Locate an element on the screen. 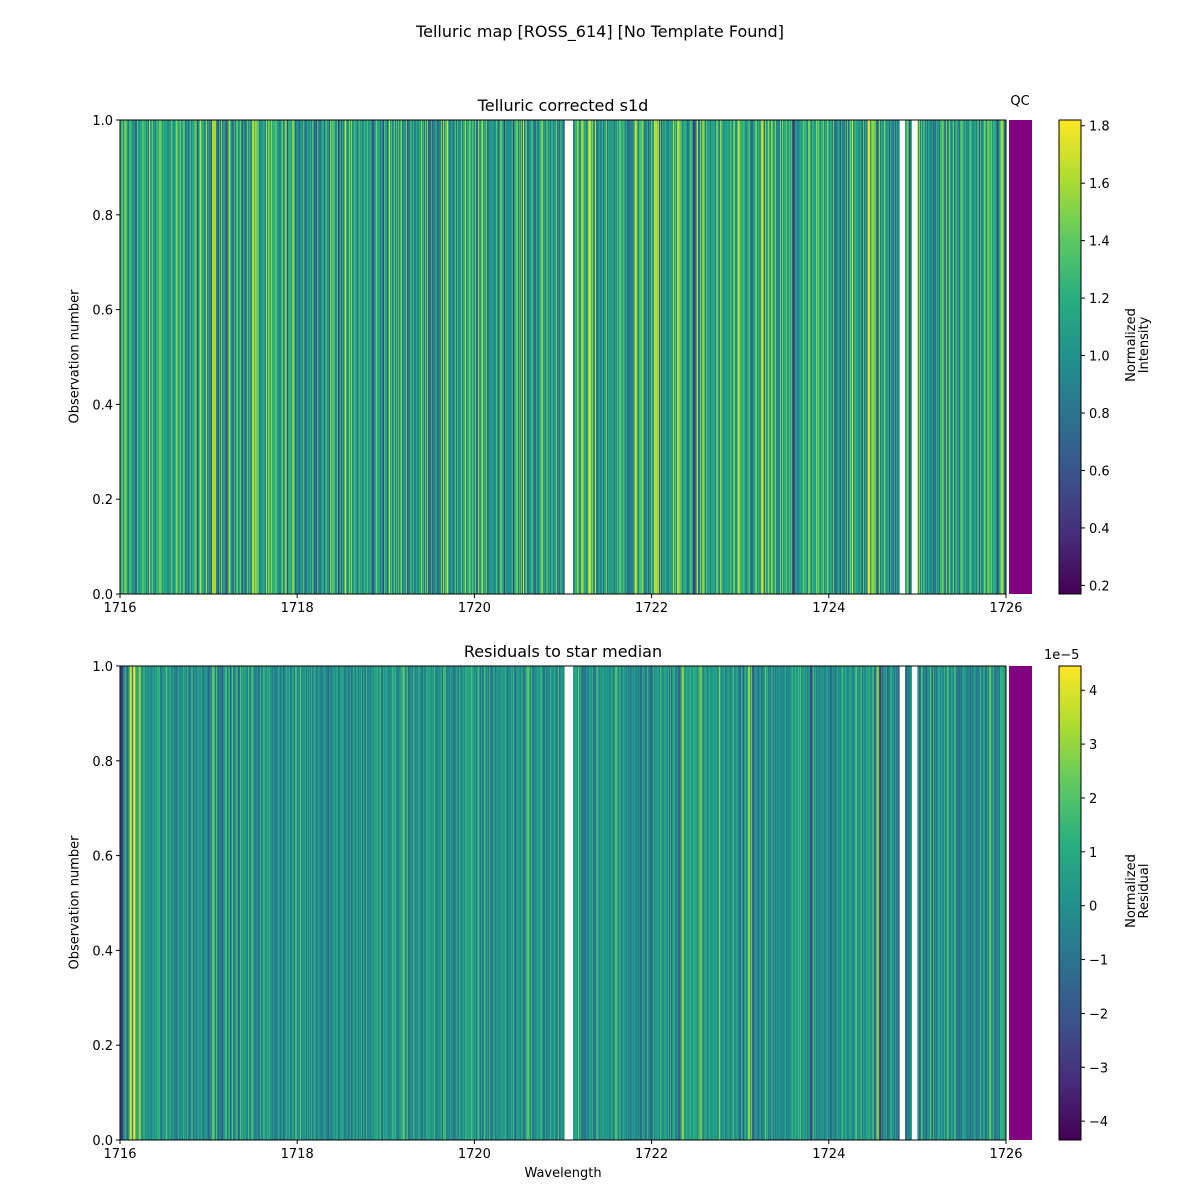  y-tick-label: 1.0 is located at coordinates (102, 667).